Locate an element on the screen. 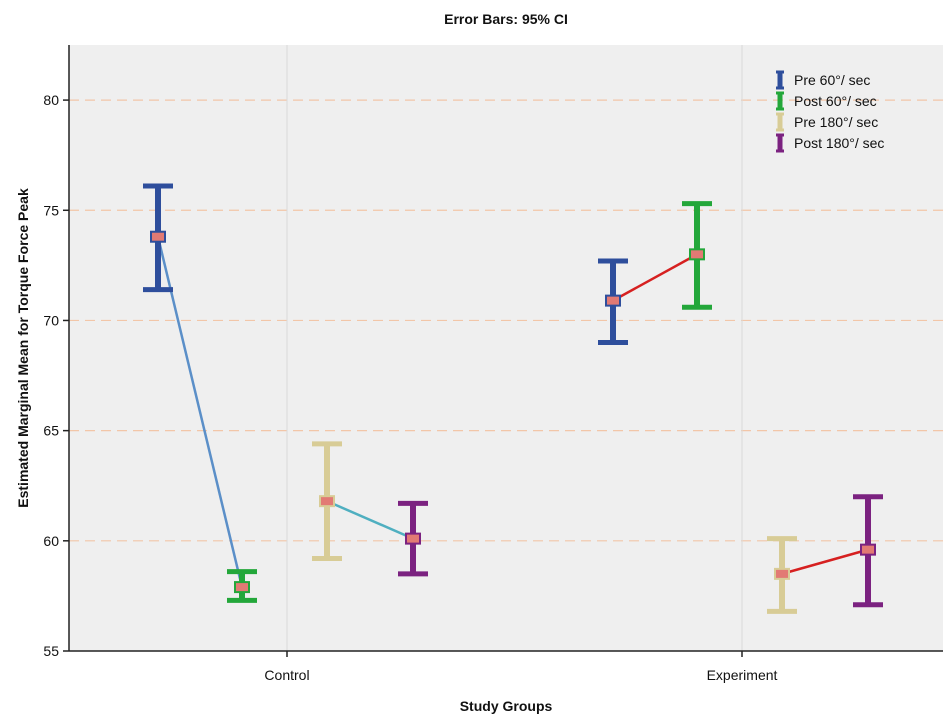  error-bar-pre-180-sec-control is located at coordinates (327, 501).